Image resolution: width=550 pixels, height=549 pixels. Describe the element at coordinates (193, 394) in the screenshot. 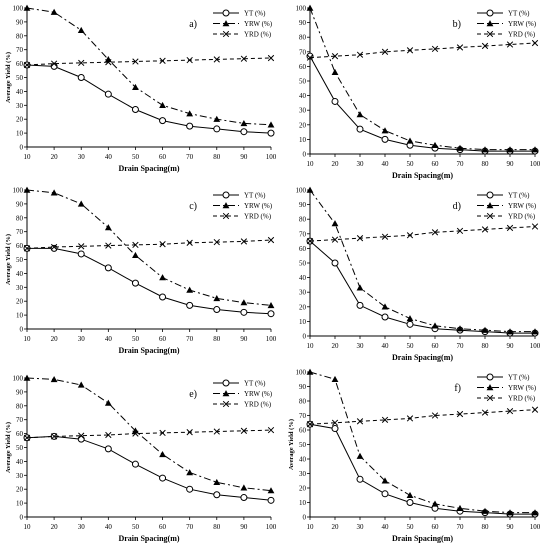

I see `panel-label: e)` at that location.